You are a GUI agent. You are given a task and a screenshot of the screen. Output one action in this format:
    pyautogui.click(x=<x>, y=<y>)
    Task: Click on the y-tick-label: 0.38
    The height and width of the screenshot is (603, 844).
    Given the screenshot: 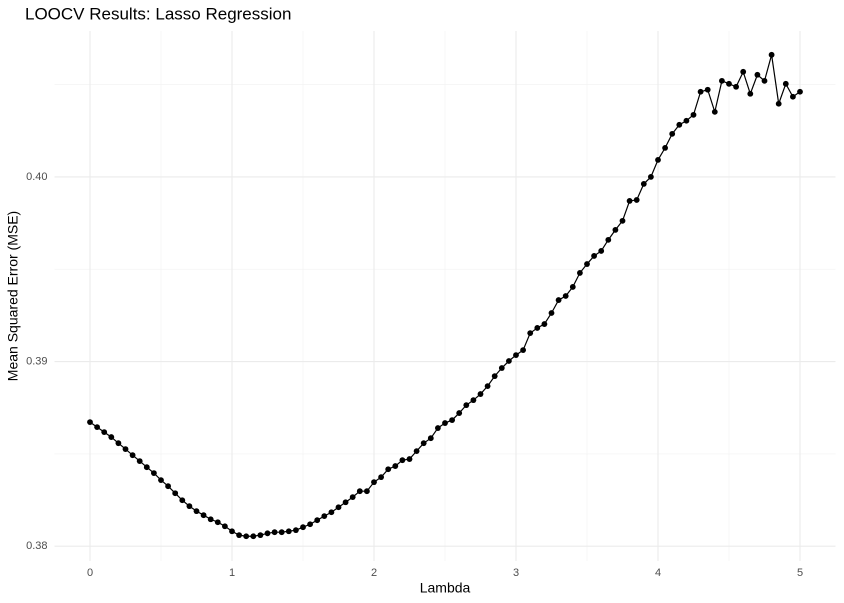 What is the action you would take?
    pyautogui.click(x=36, y=546)
    